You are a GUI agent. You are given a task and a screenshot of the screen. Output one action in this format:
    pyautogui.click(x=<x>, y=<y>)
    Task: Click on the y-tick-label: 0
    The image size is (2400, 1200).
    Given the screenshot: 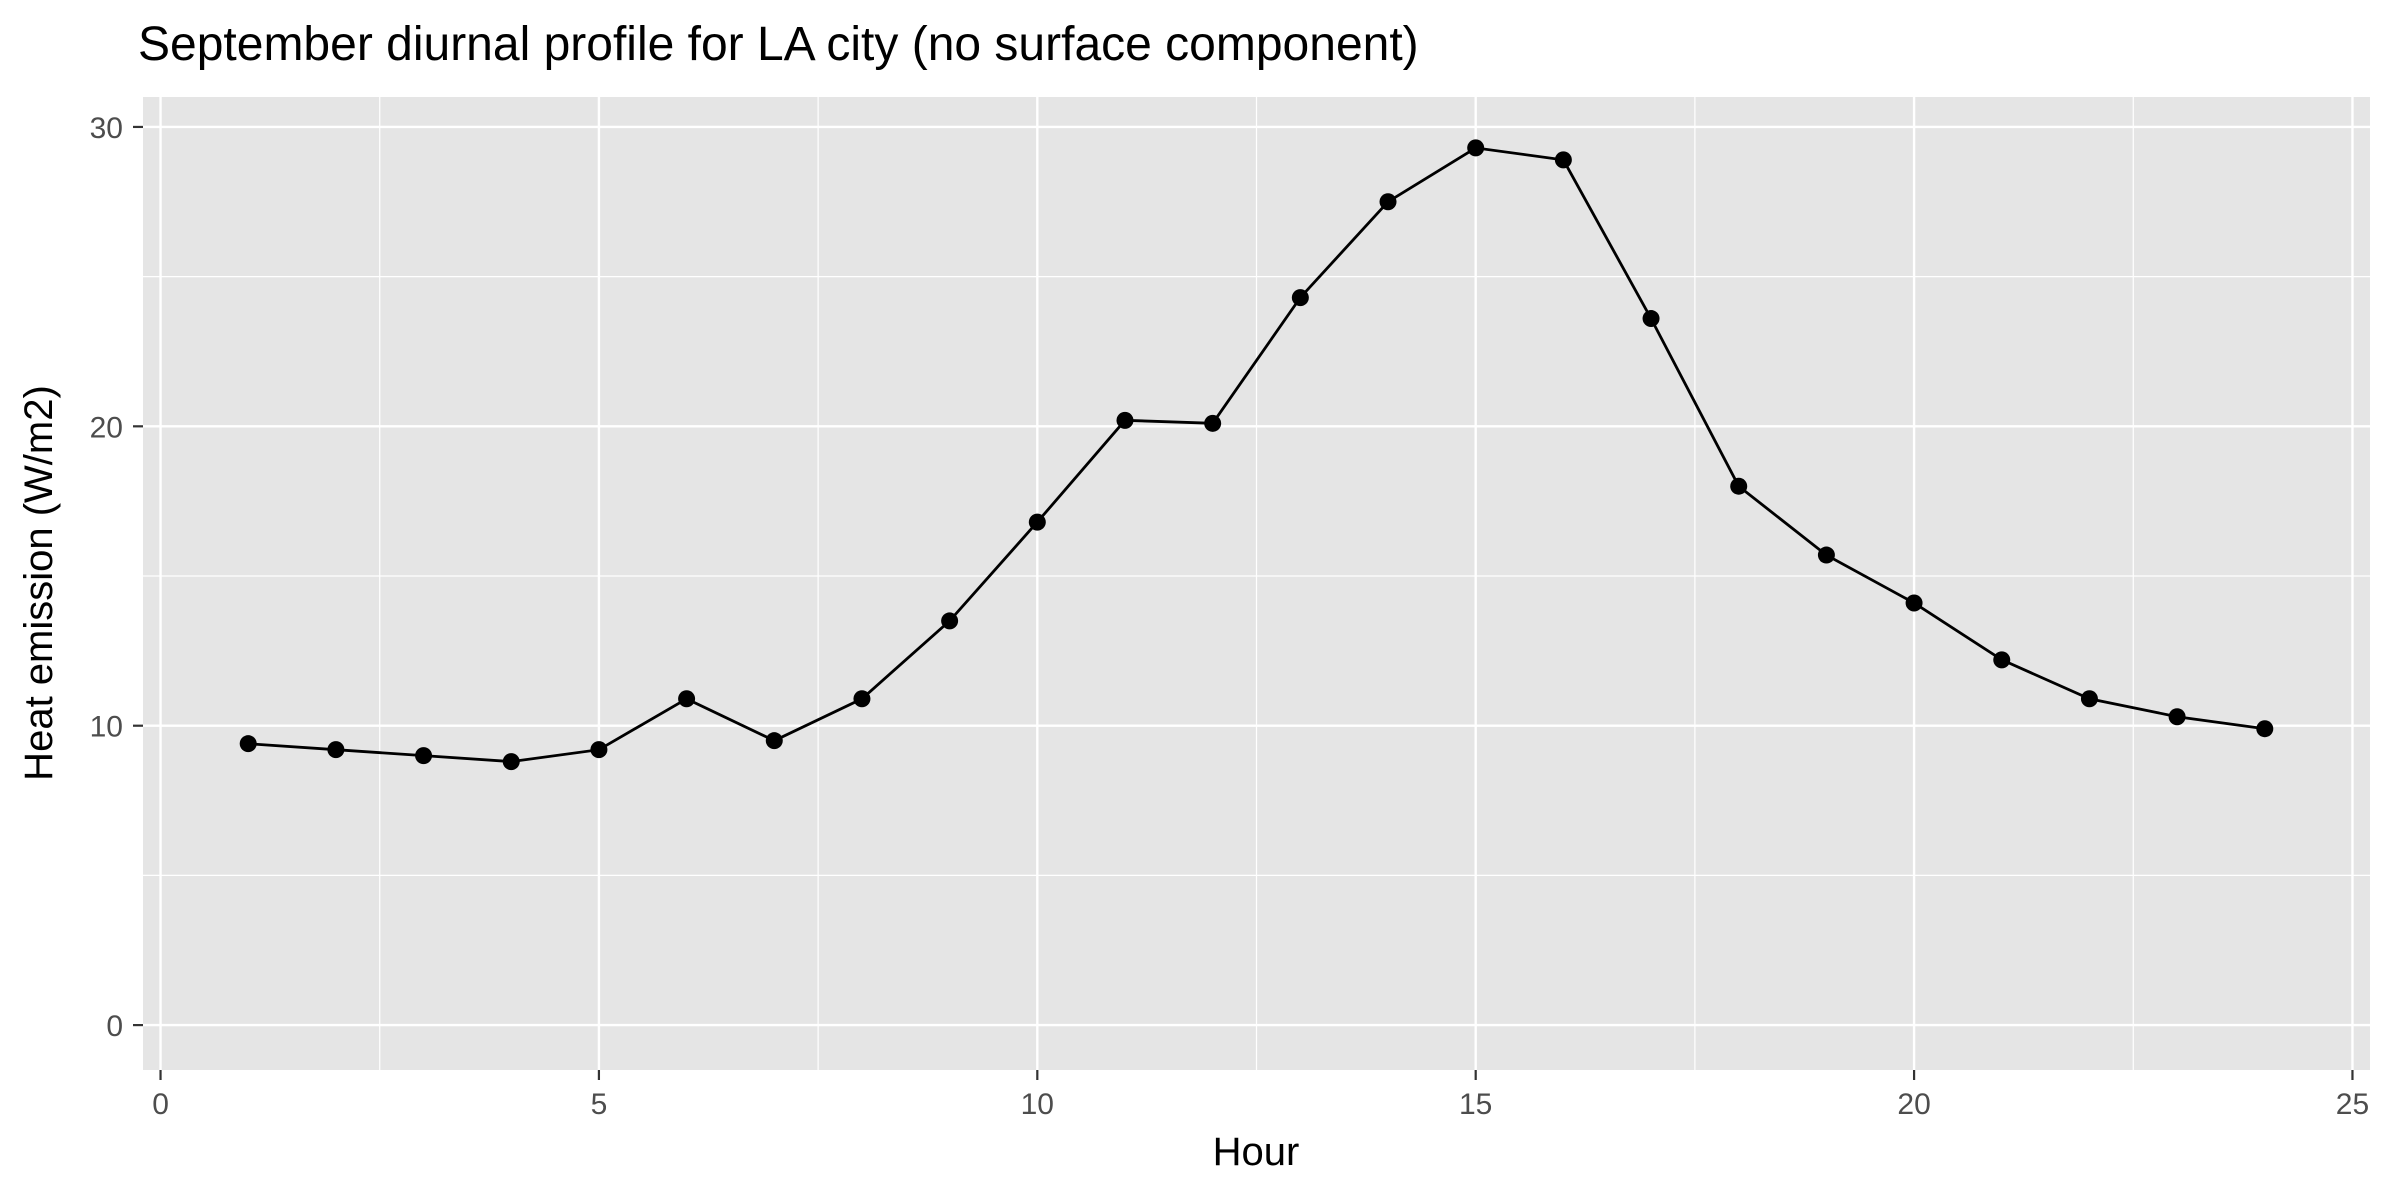 What is the action you would take?
    pyautogui.click(x=114, y=1026)
    